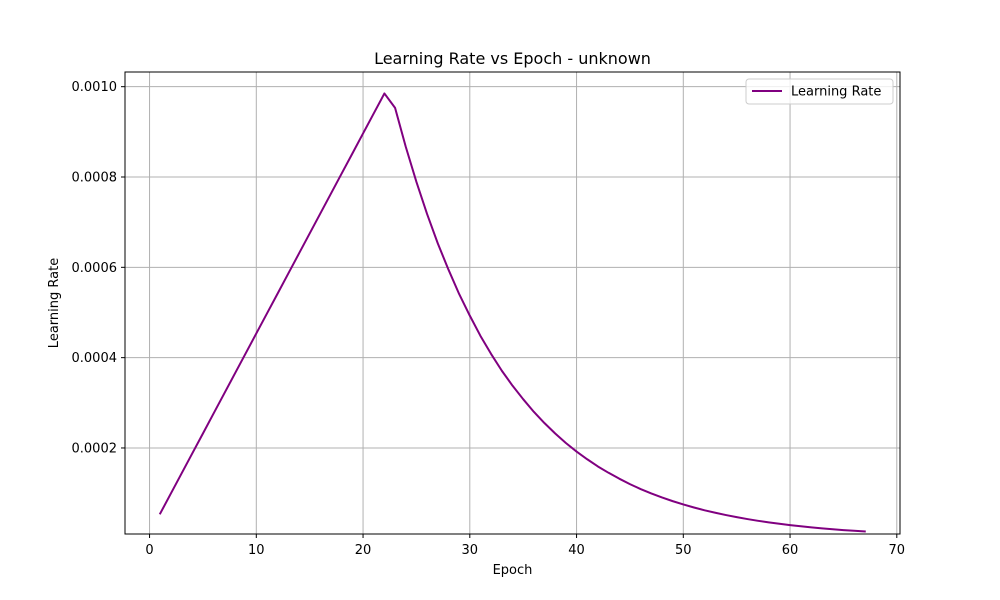 The height and width of the screenshot is (600, 1000). I want to click on x-tick-label: 60, so click(790, 550).